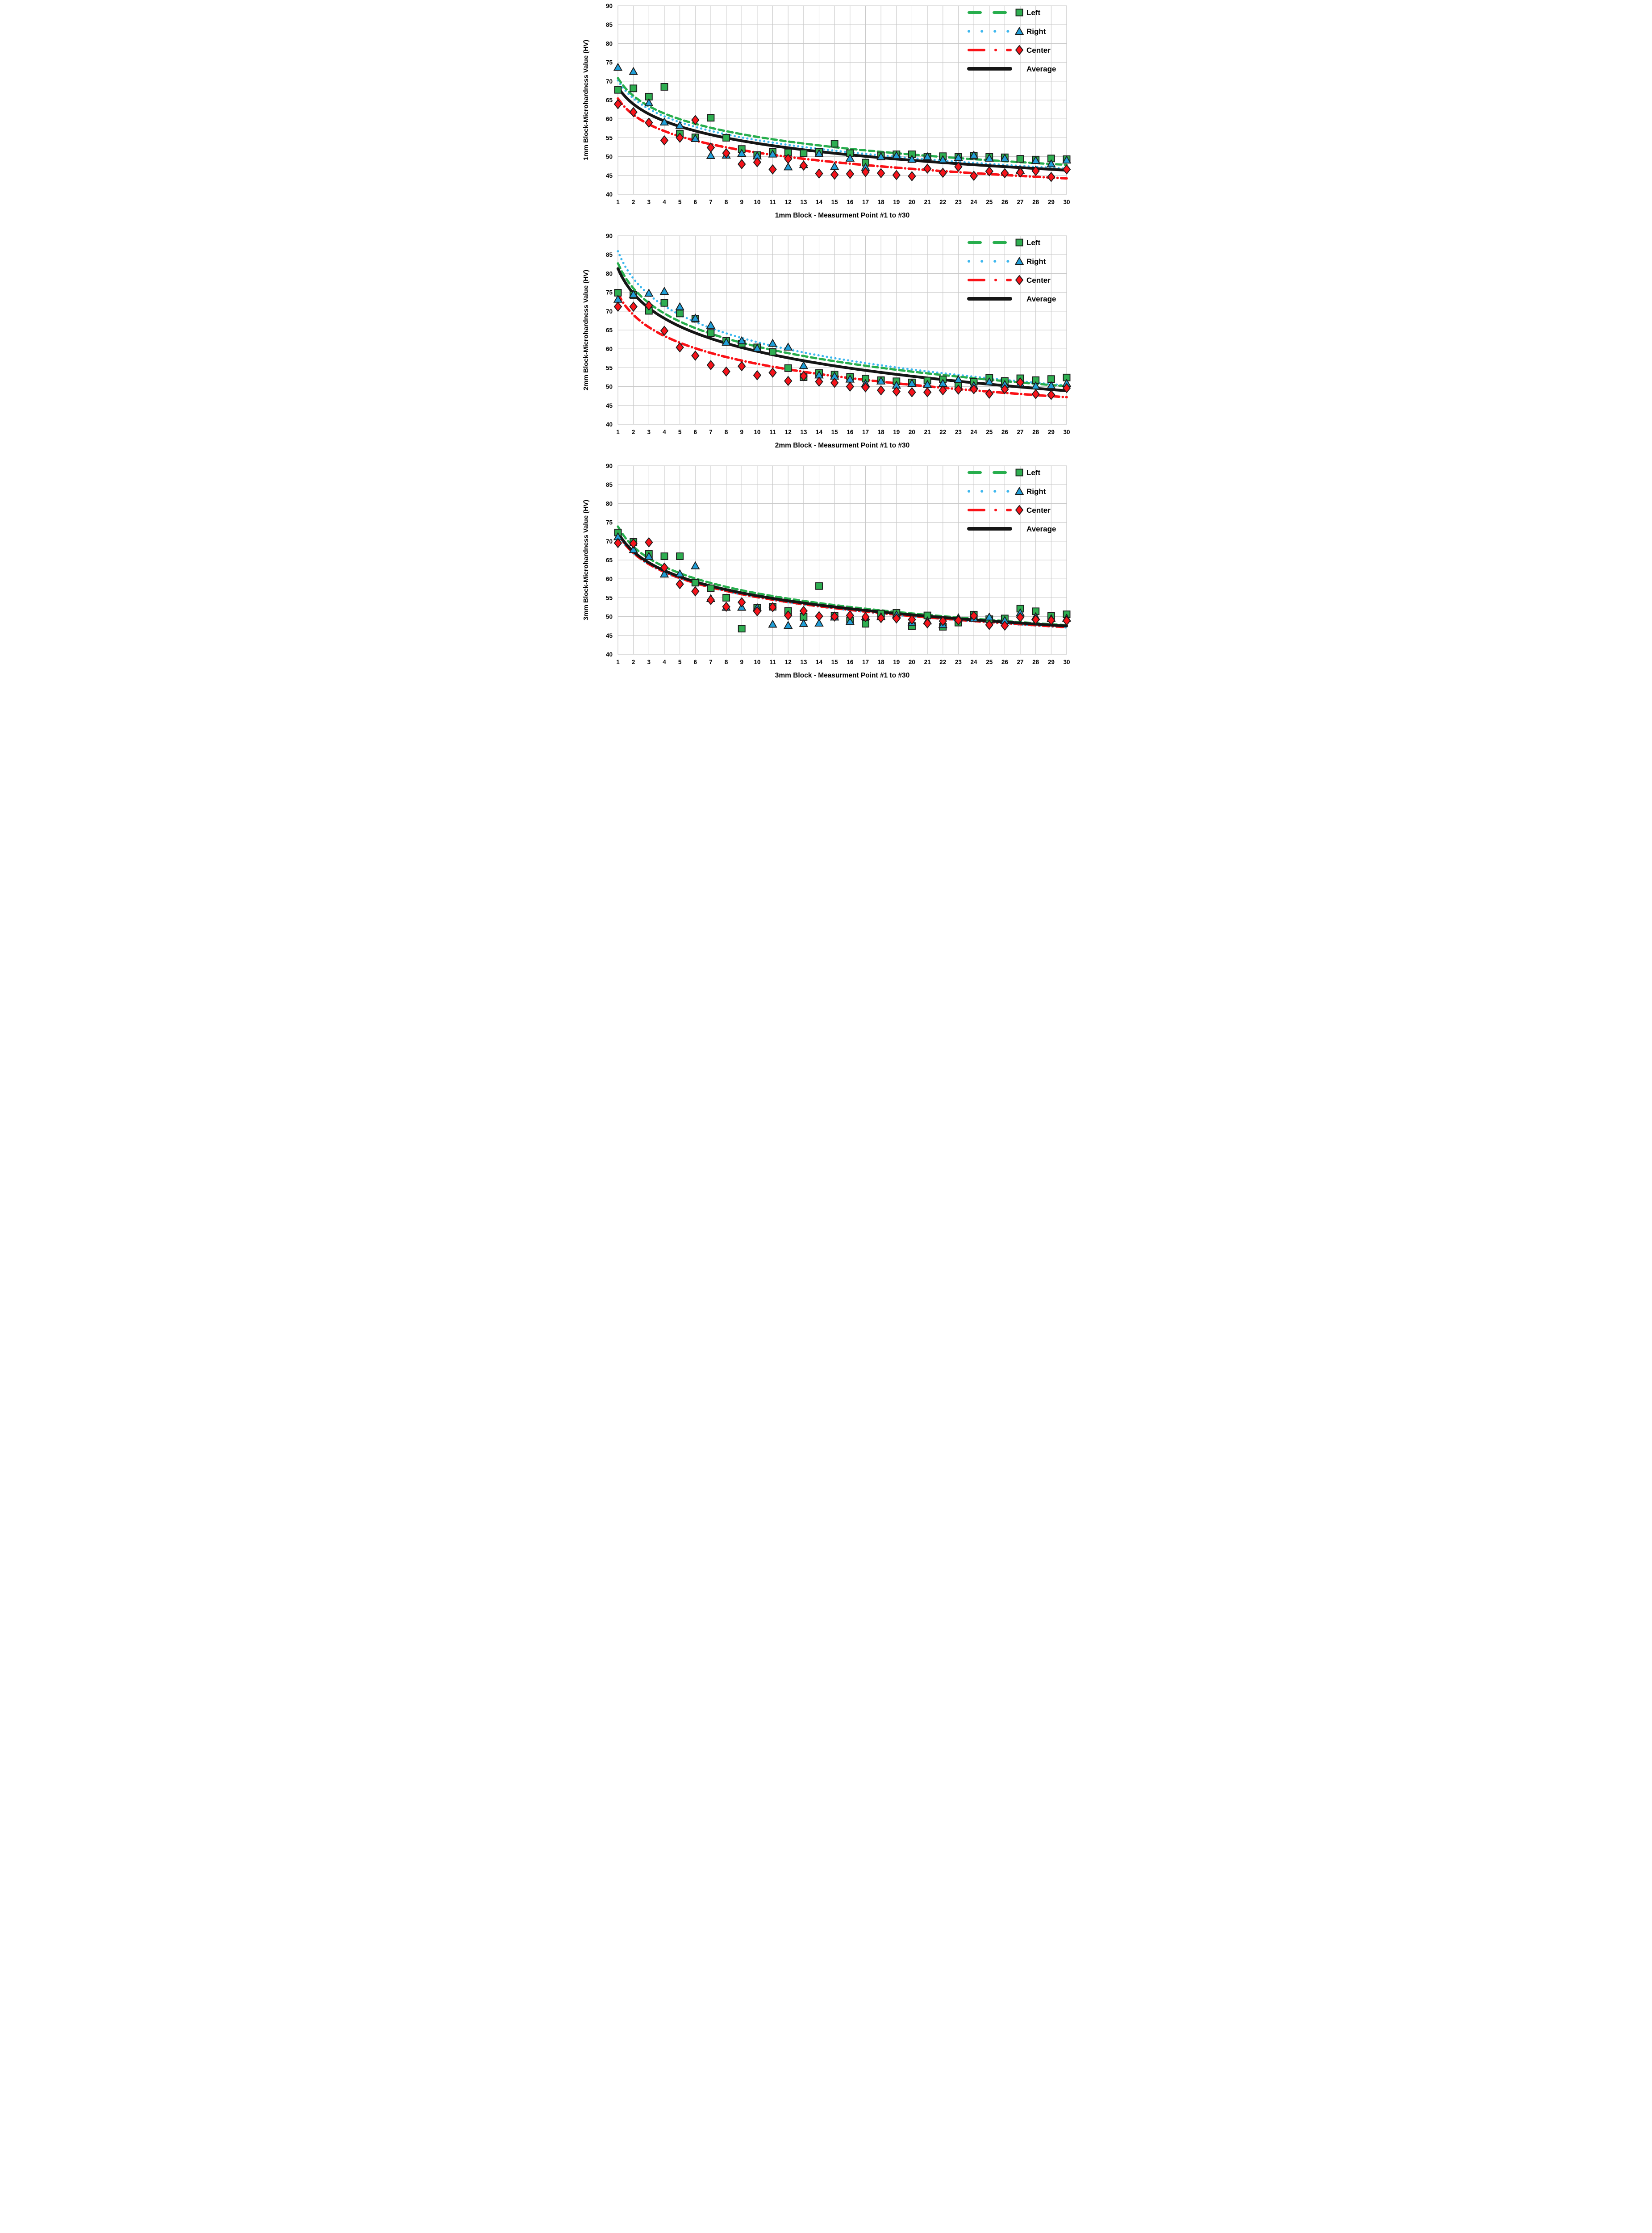  I want to click on legend-label-center: Center, so click(1038, 510).